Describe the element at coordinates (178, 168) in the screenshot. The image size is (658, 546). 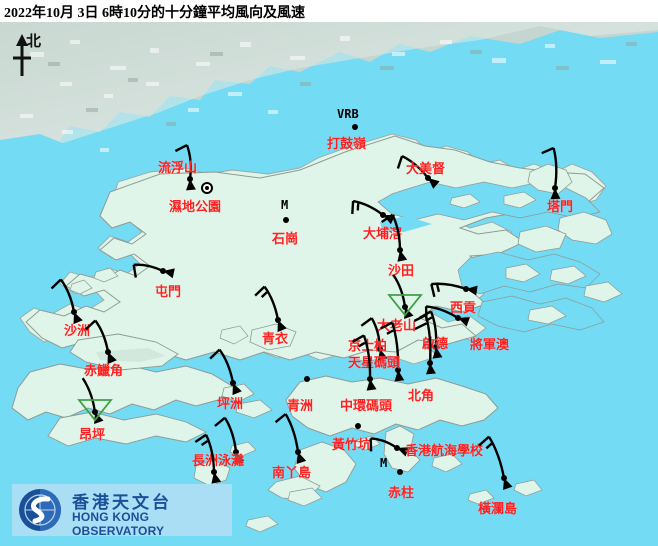
I see `station-label: 流浮山` at that location.